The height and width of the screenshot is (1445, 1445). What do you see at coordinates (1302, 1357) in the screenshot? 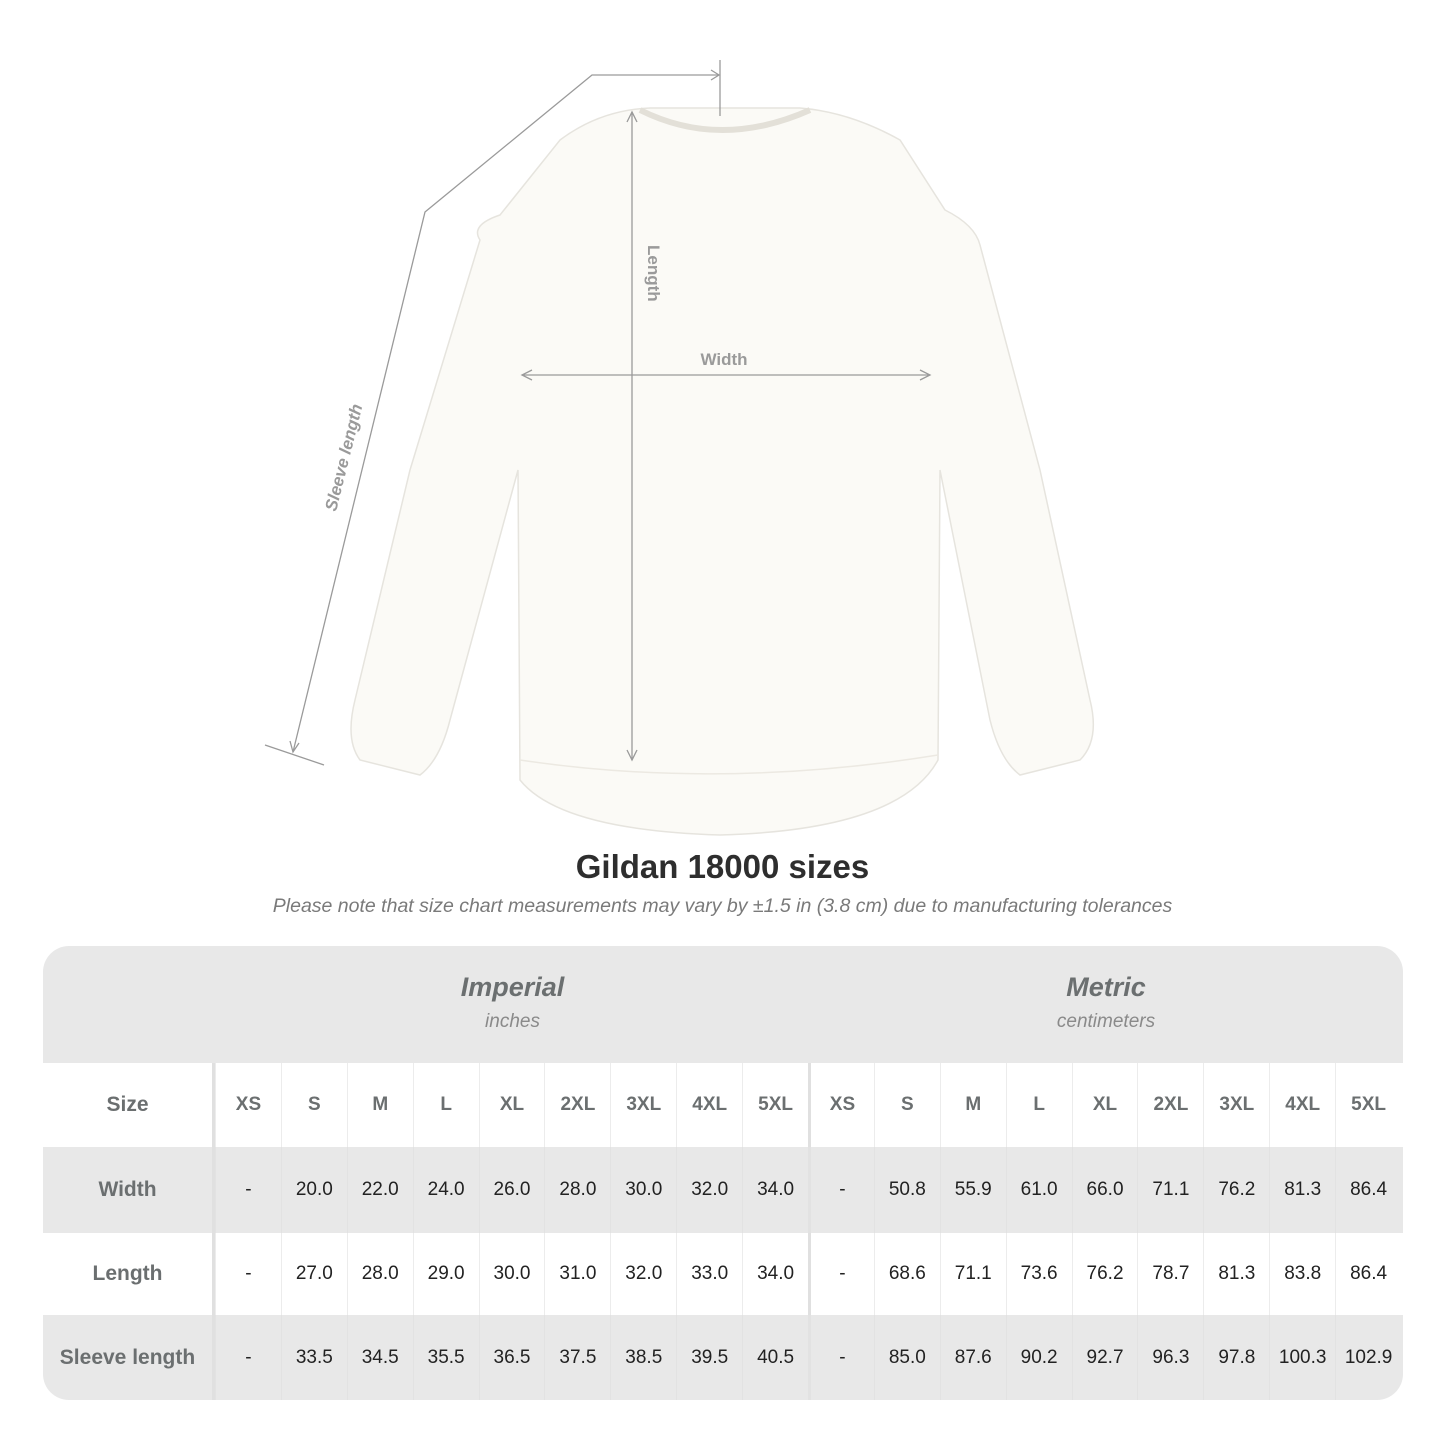
I see `metric-value-cell: 100.3` at bounding box center [1302, 1357].